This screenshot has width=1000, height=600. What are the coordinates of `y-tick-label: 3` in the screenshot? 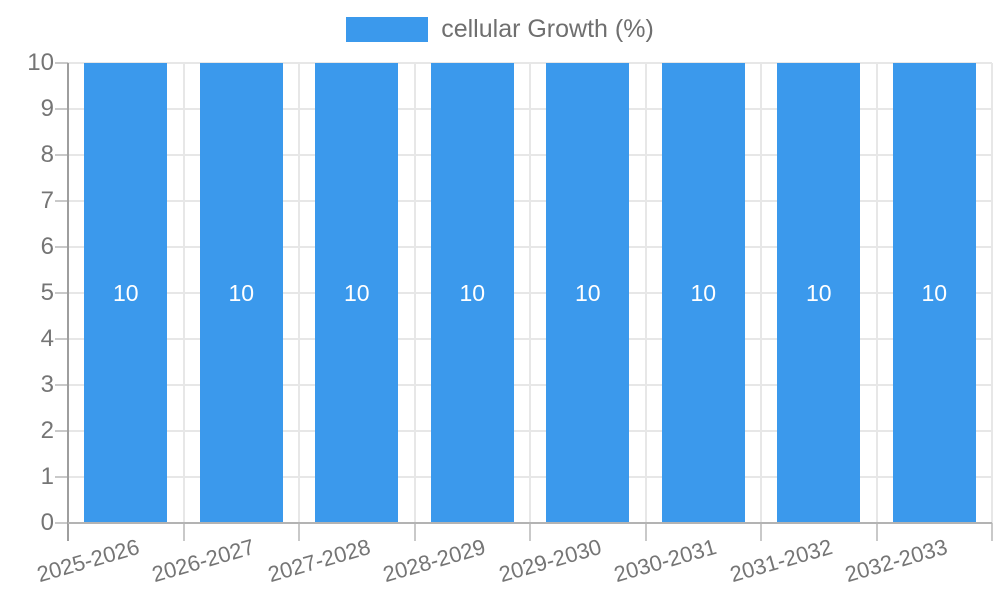 It's located at (47, 384).